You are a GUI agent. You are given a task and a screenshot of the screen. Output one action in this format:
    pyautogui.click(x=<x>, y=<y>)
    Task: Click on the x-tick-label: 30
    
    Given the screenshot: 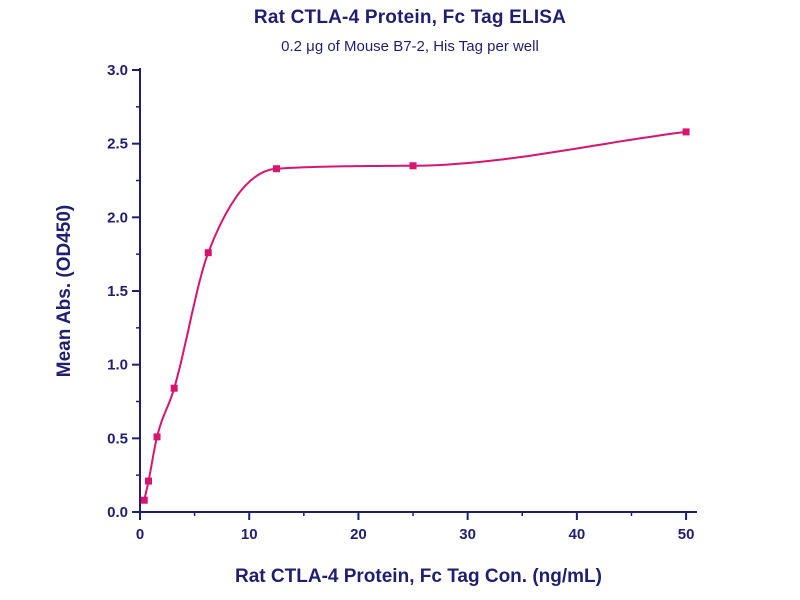 What is the action you would take?
    pyautogui.click(x=467, y=534)
    